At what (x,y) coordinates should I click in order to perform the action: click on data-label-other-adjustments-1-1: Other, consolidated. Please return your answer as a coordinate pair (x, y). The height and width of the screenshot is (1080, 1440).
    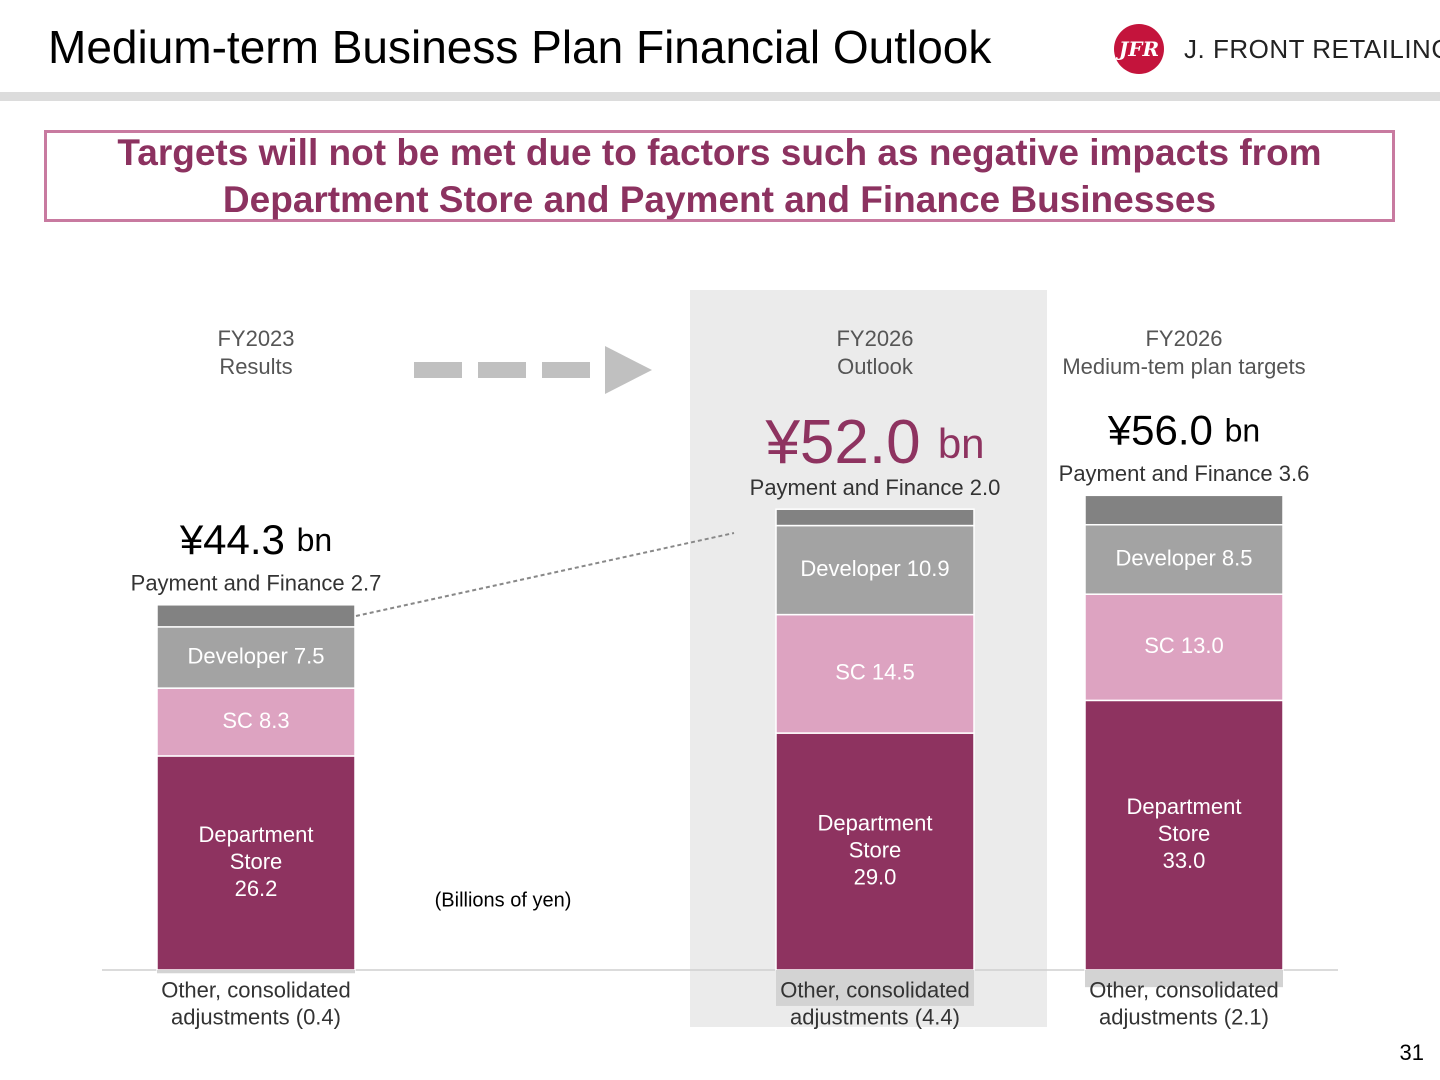
    Looking at the image, I should click on (256, 989).